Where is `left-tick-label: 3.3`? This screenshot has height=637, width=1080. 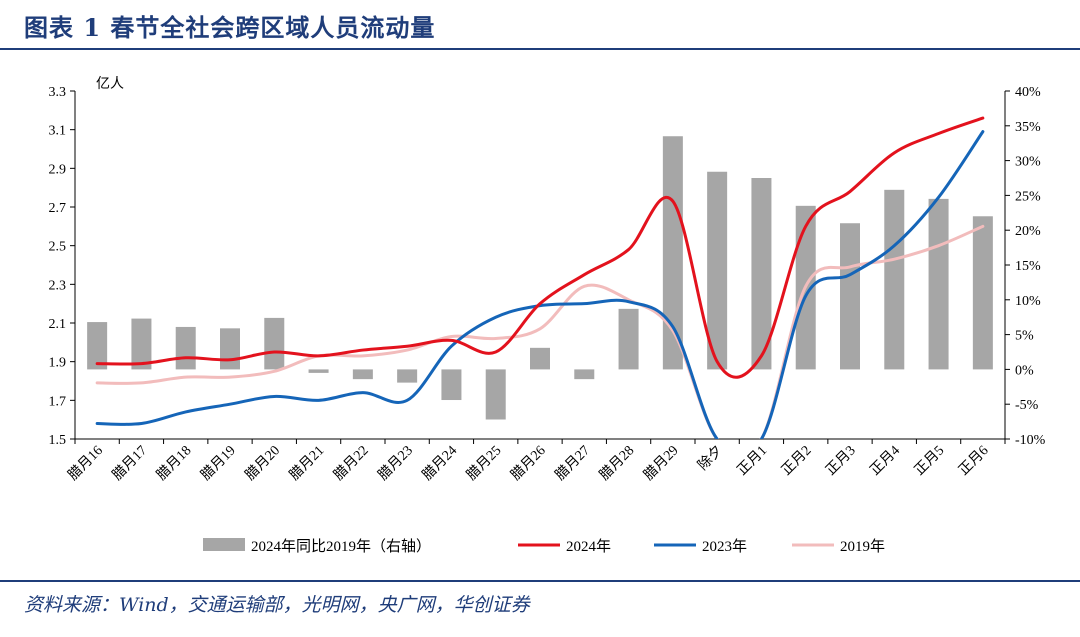 left-tick-label: 3.3 is located at coordinates (58, 92).